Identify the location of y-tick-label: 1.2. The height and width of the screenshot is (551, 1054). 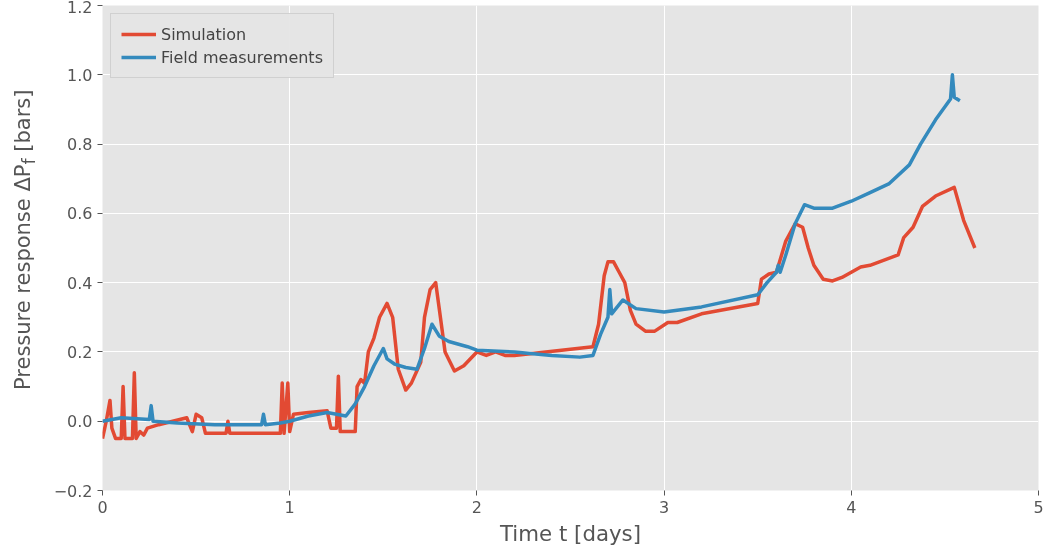
(80, 8).